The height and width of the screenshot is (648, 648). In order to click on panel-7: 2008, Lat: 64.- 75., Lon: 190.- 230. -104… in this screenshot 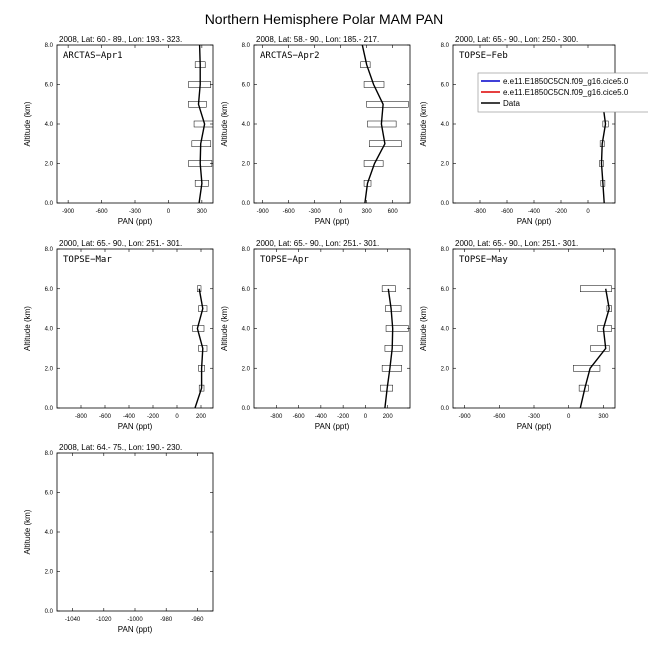, I will do `click(118, 538)`.